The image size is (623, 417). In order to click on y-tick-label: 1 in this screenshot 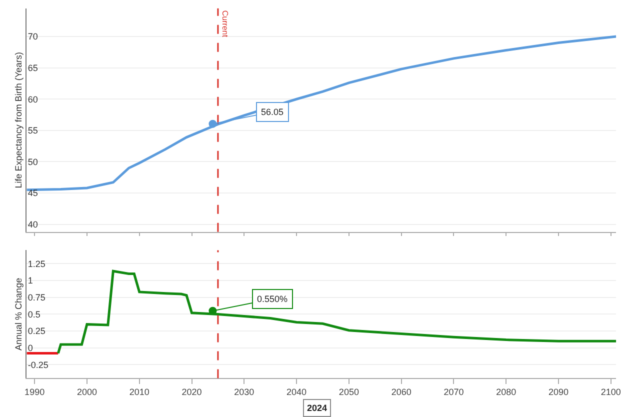, I will do `click(30, 281)`.